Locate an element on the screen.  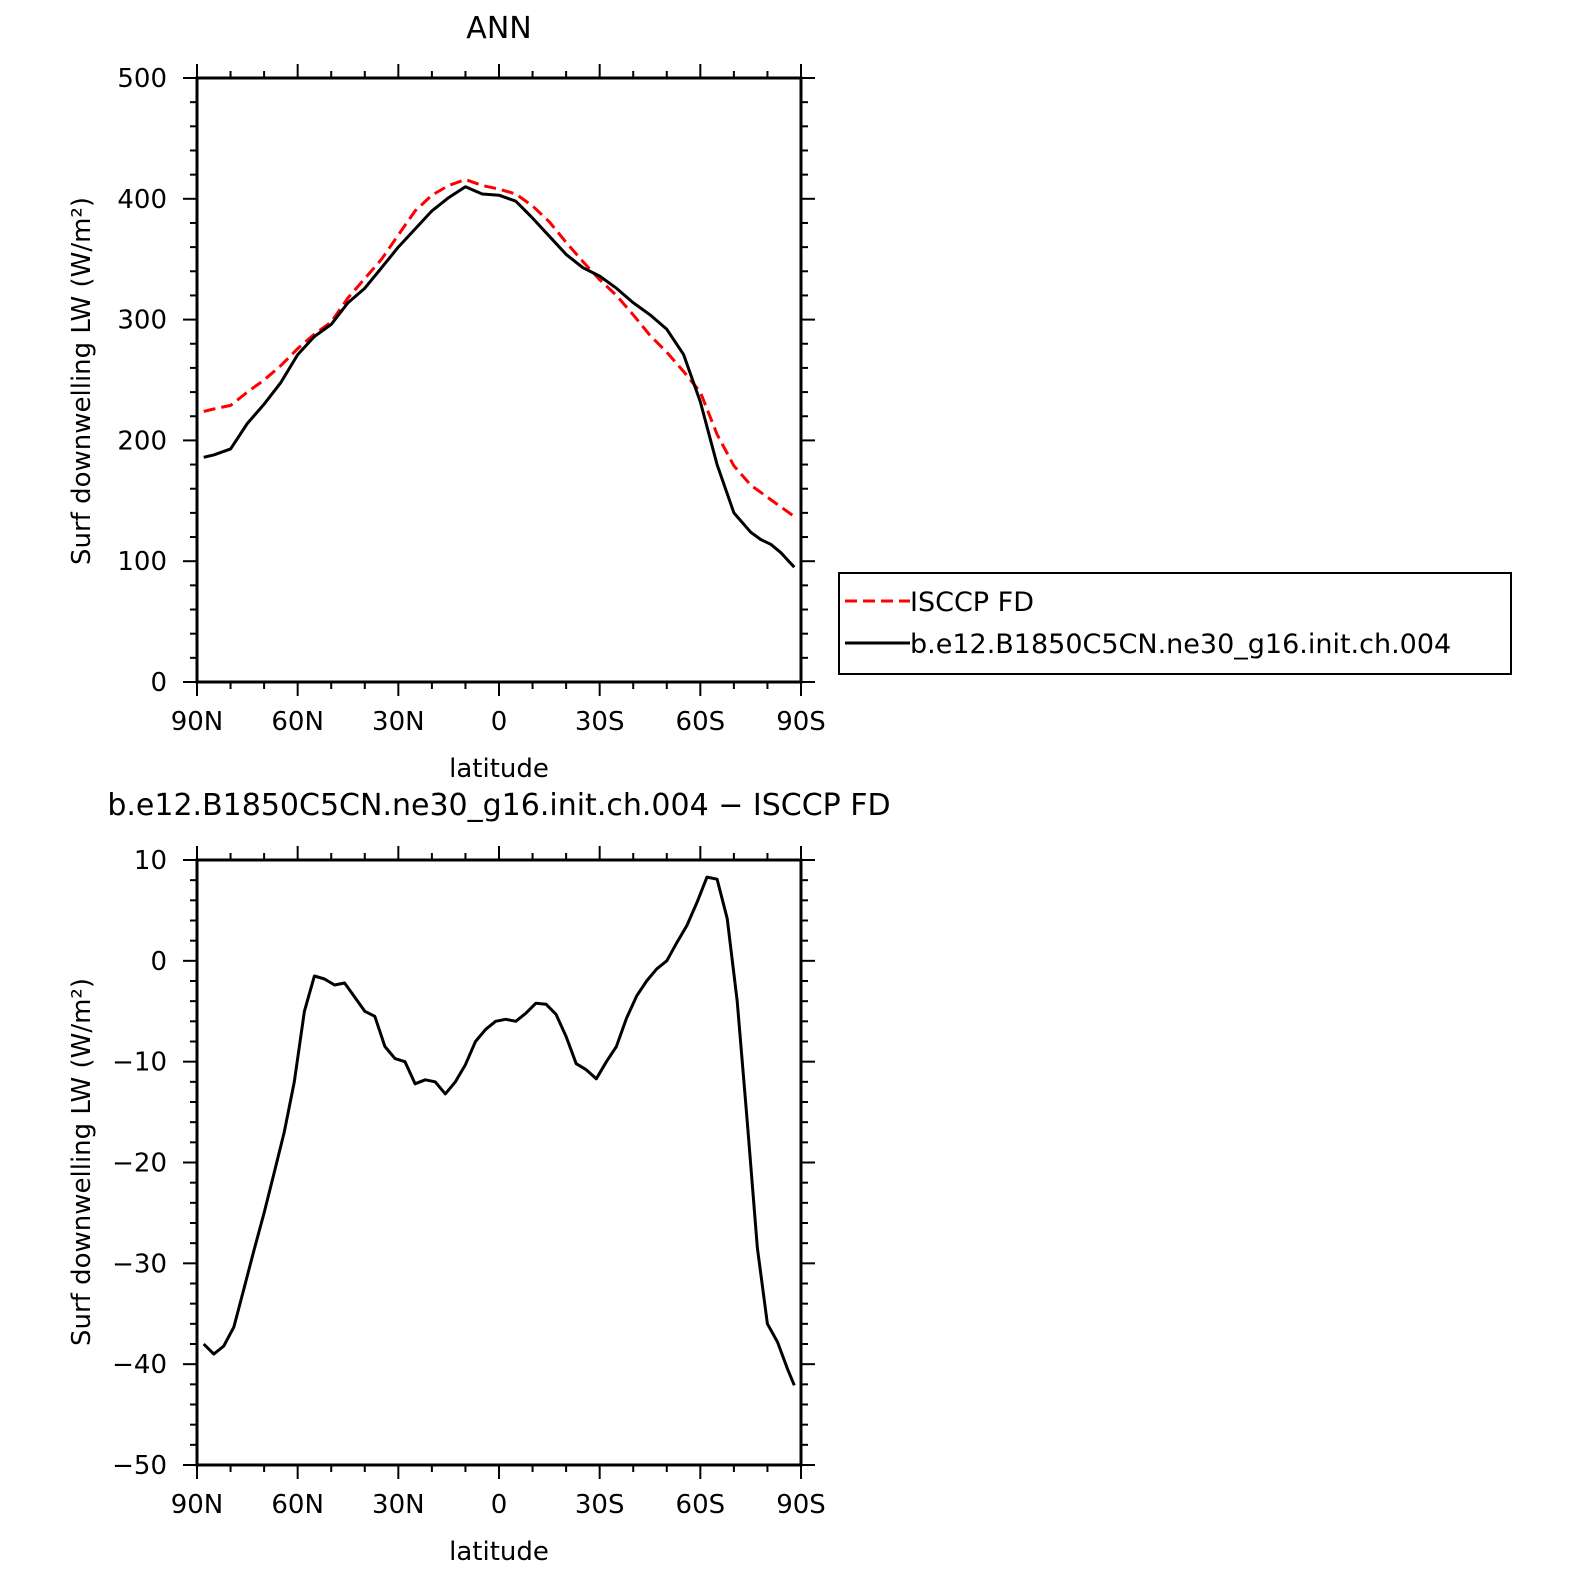
bottom-y-axis-label: Surf downwelling LW (W/m²) is located at coordinates (82, 1162).